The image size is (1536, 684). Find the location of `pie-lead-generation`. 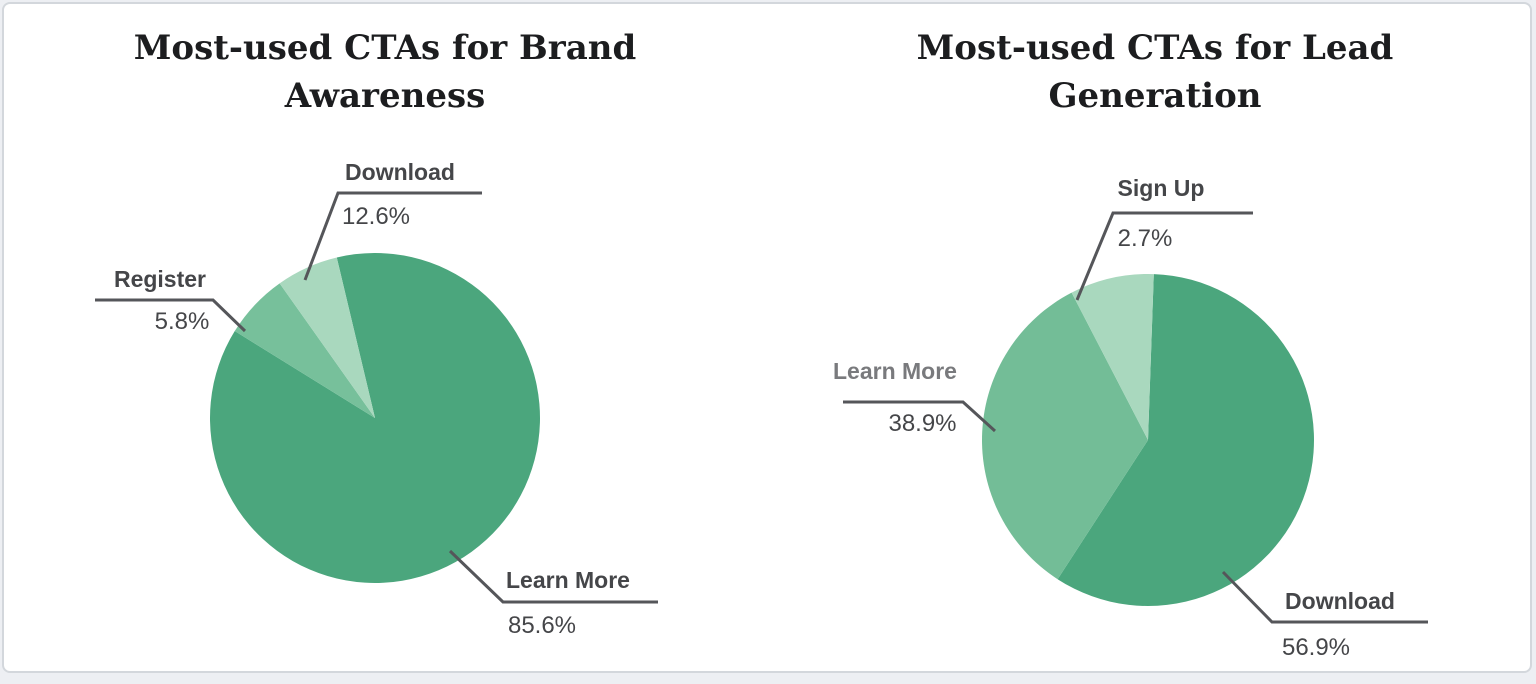

pie-lead-generation is located at coordinates (1148, 440).